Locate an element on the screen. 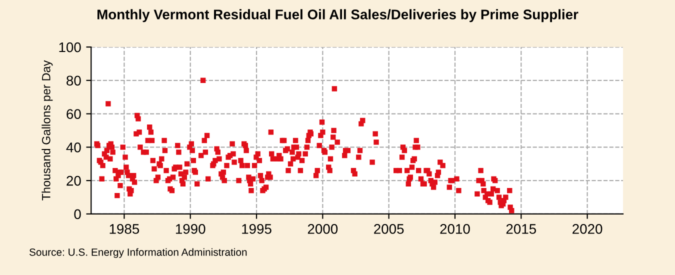  y-tick-label: 60 is located at coordinates (73, 114).